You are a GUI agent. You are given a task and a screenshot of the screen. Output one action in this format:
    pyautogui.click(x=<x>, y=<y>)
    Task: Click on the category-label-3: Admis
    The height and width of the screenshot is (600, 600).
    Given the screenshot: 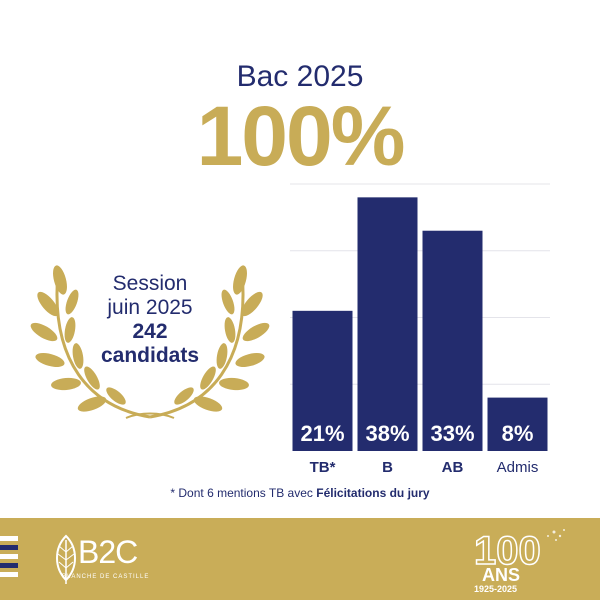 What is the action you would take?
    pyautogui.click(x=518, y=467)
    